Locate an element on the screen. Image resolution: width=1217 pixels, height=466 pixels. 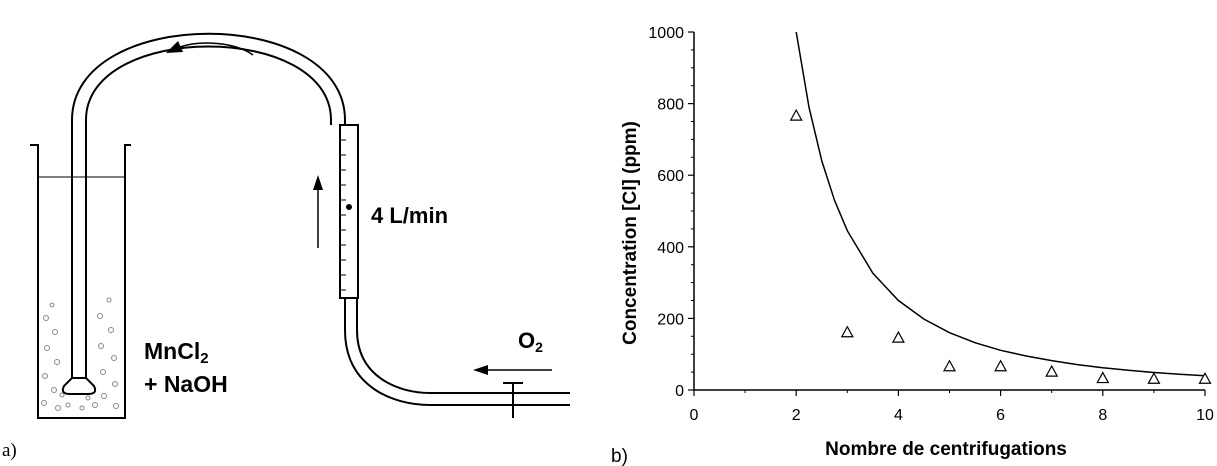
panel-b-label: b) is located at coordinates (619, 456).